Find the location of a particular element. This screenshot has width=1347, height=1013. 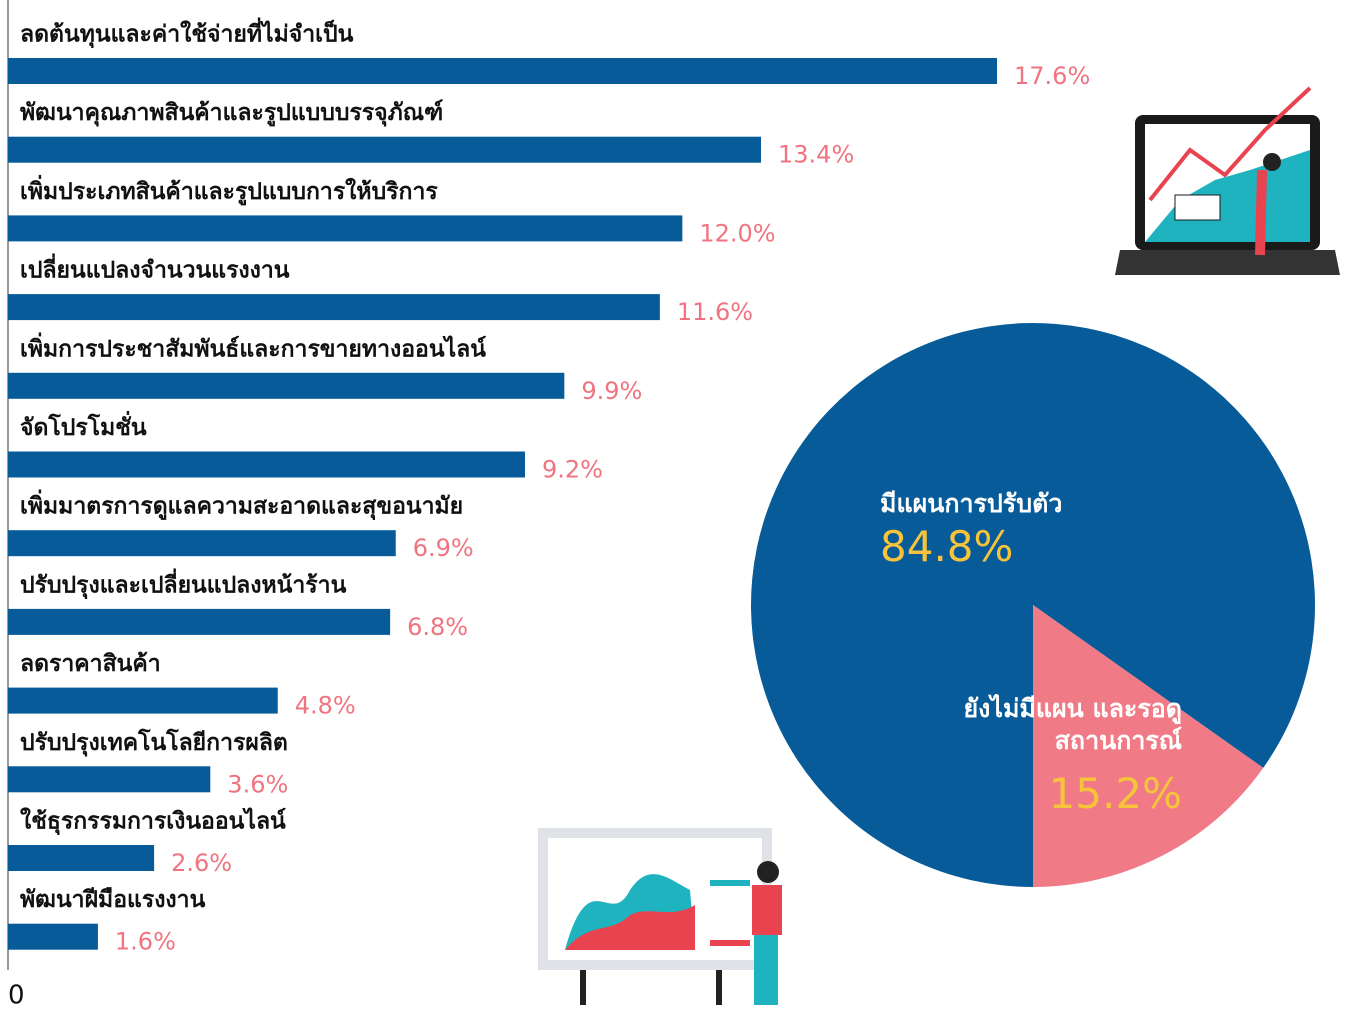

value-label: 13.4% is located at coordinates (816, 155).